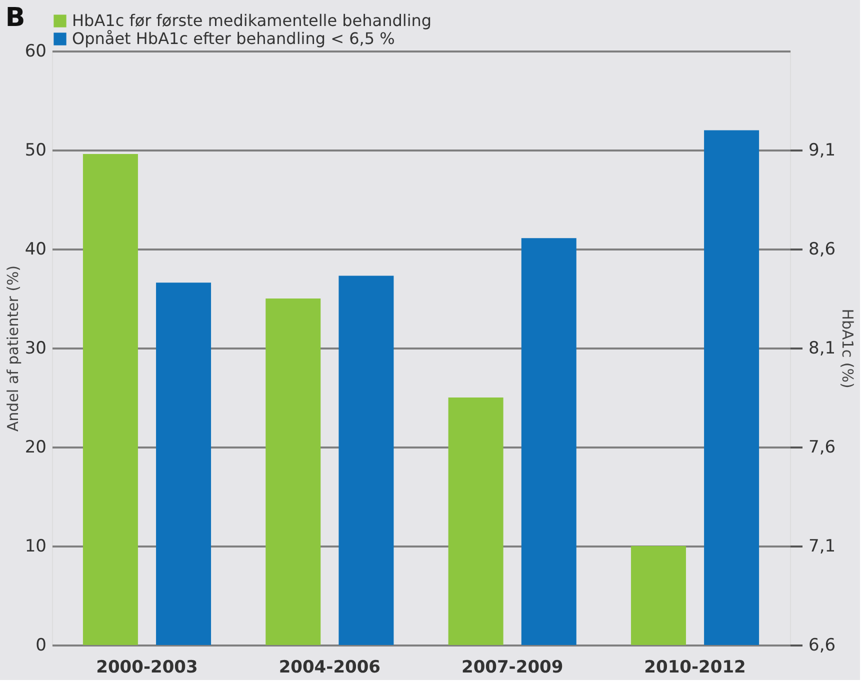  Describe the element at coordinates (35, 348) in the screenshot. I see `y-tick-label: 30` at that location.